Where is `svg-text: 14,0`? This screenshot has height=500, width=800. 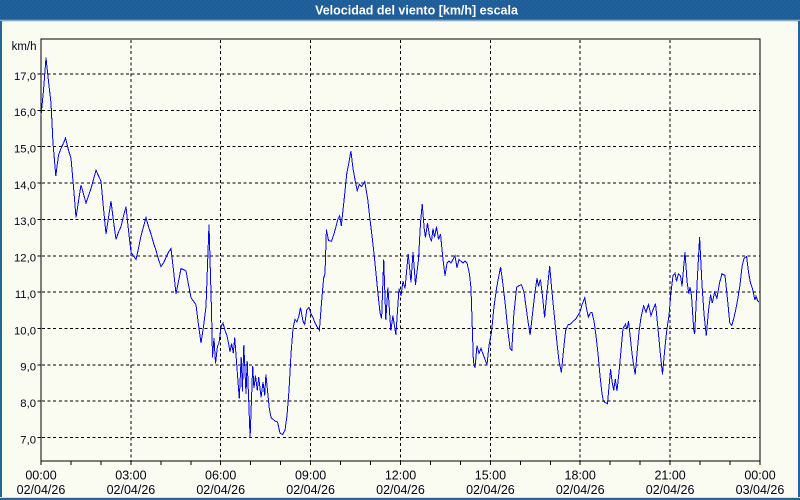 svg-text: 14,0 is located at coordinates (25, 186).